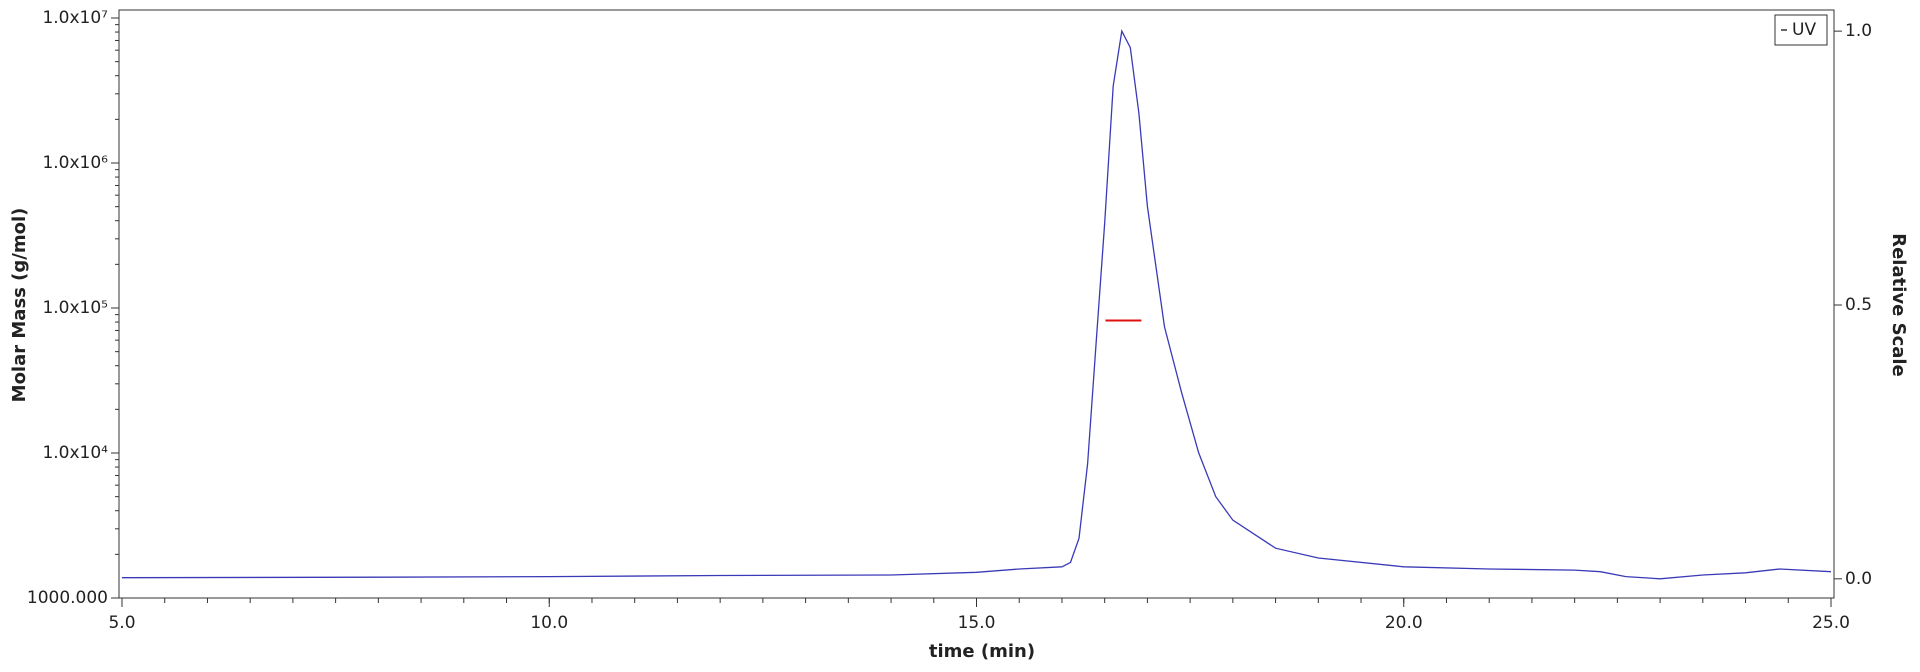 The image size is (1920, 672). Describe the element at coordinates (75, 453) in the screenshot. I see `y-tick-label: 1.0x10⁴` at that location.